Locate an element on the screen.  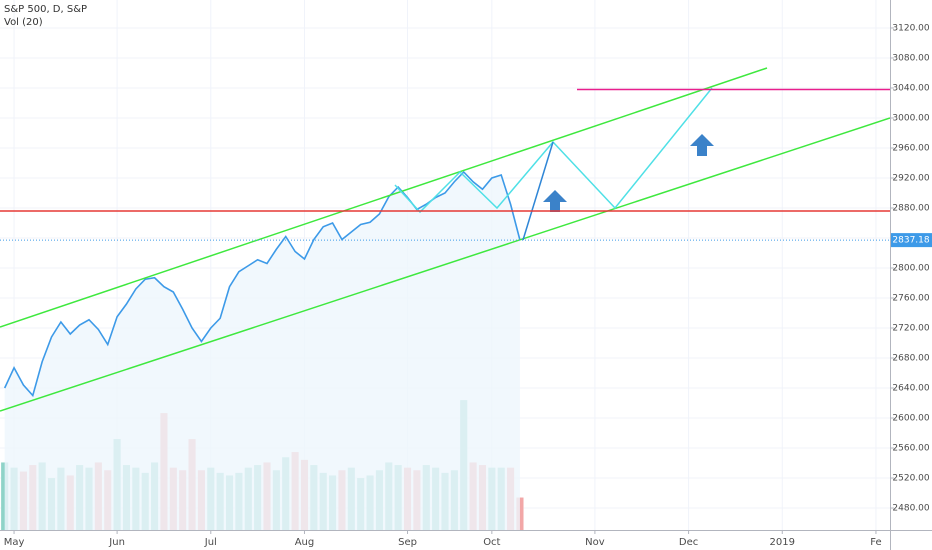
x-tick-label: Jun is located at coordinates (116, 542).